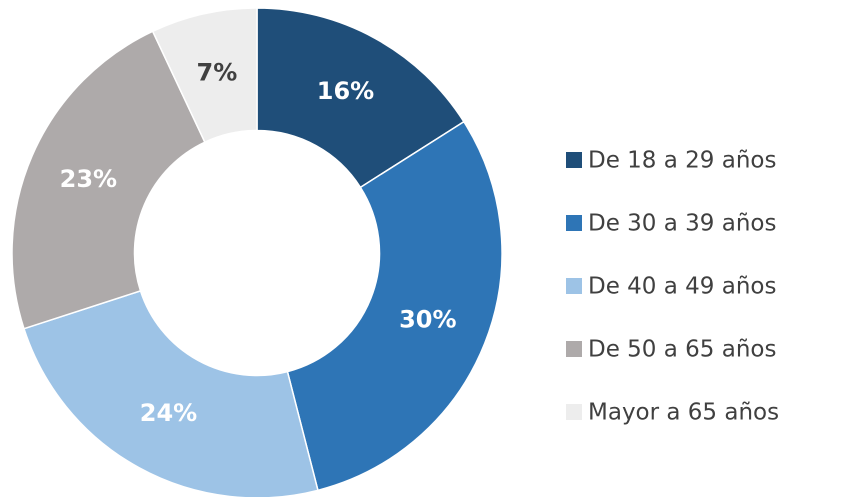  I want to click on legend-text: De 40 a 49 años, so click(682, 287).